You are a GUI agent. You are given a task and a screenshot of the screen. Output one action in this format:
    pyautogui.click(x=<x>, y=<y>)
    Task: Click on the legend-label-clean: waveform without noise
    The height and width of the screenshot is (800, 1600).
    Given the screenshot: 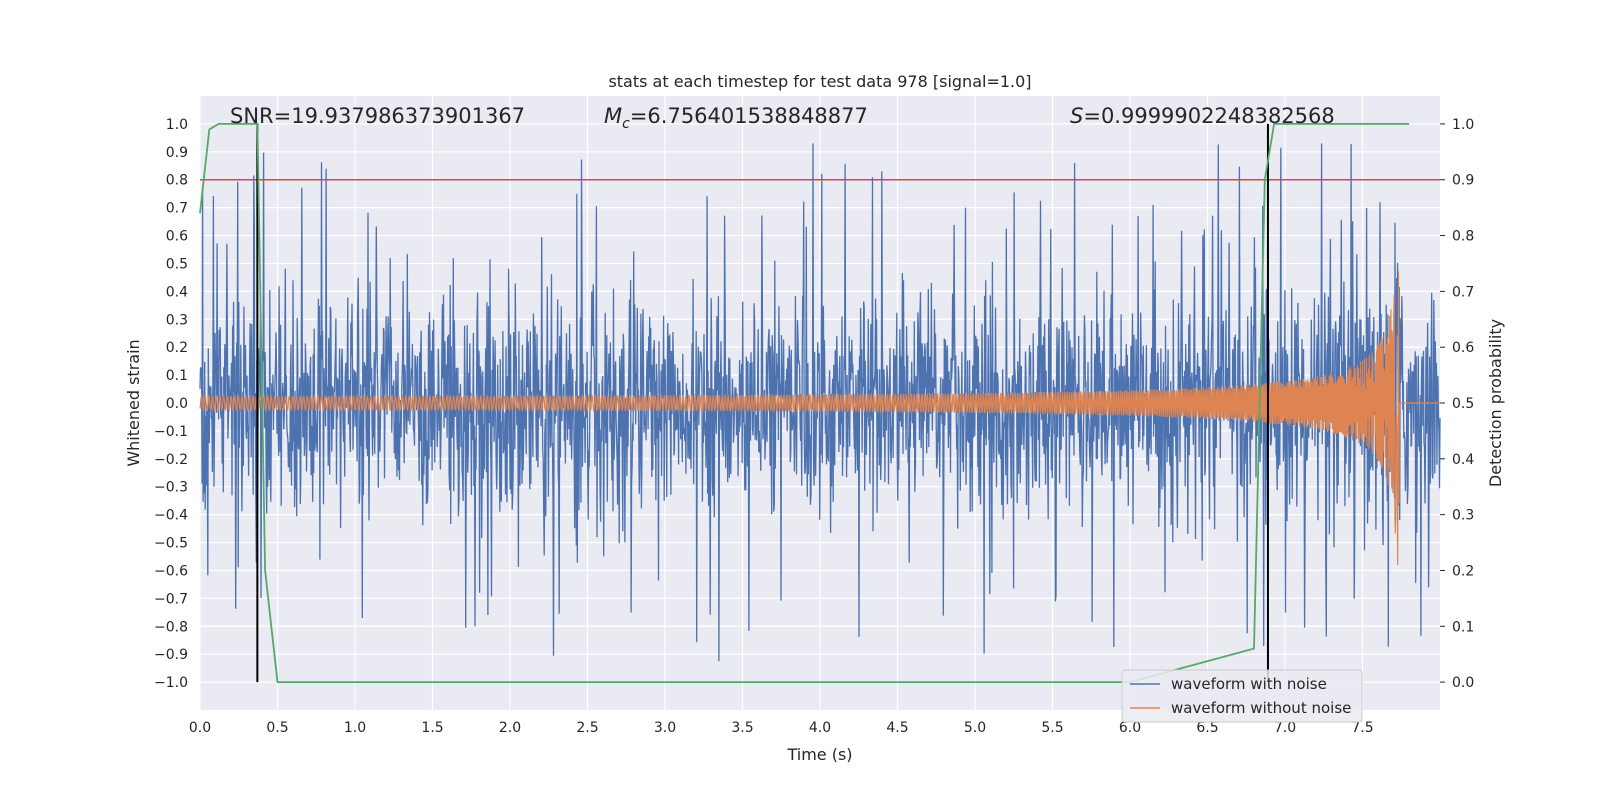 What is the action you would take?
    pyautogui.click(x=1261, y=708)
    